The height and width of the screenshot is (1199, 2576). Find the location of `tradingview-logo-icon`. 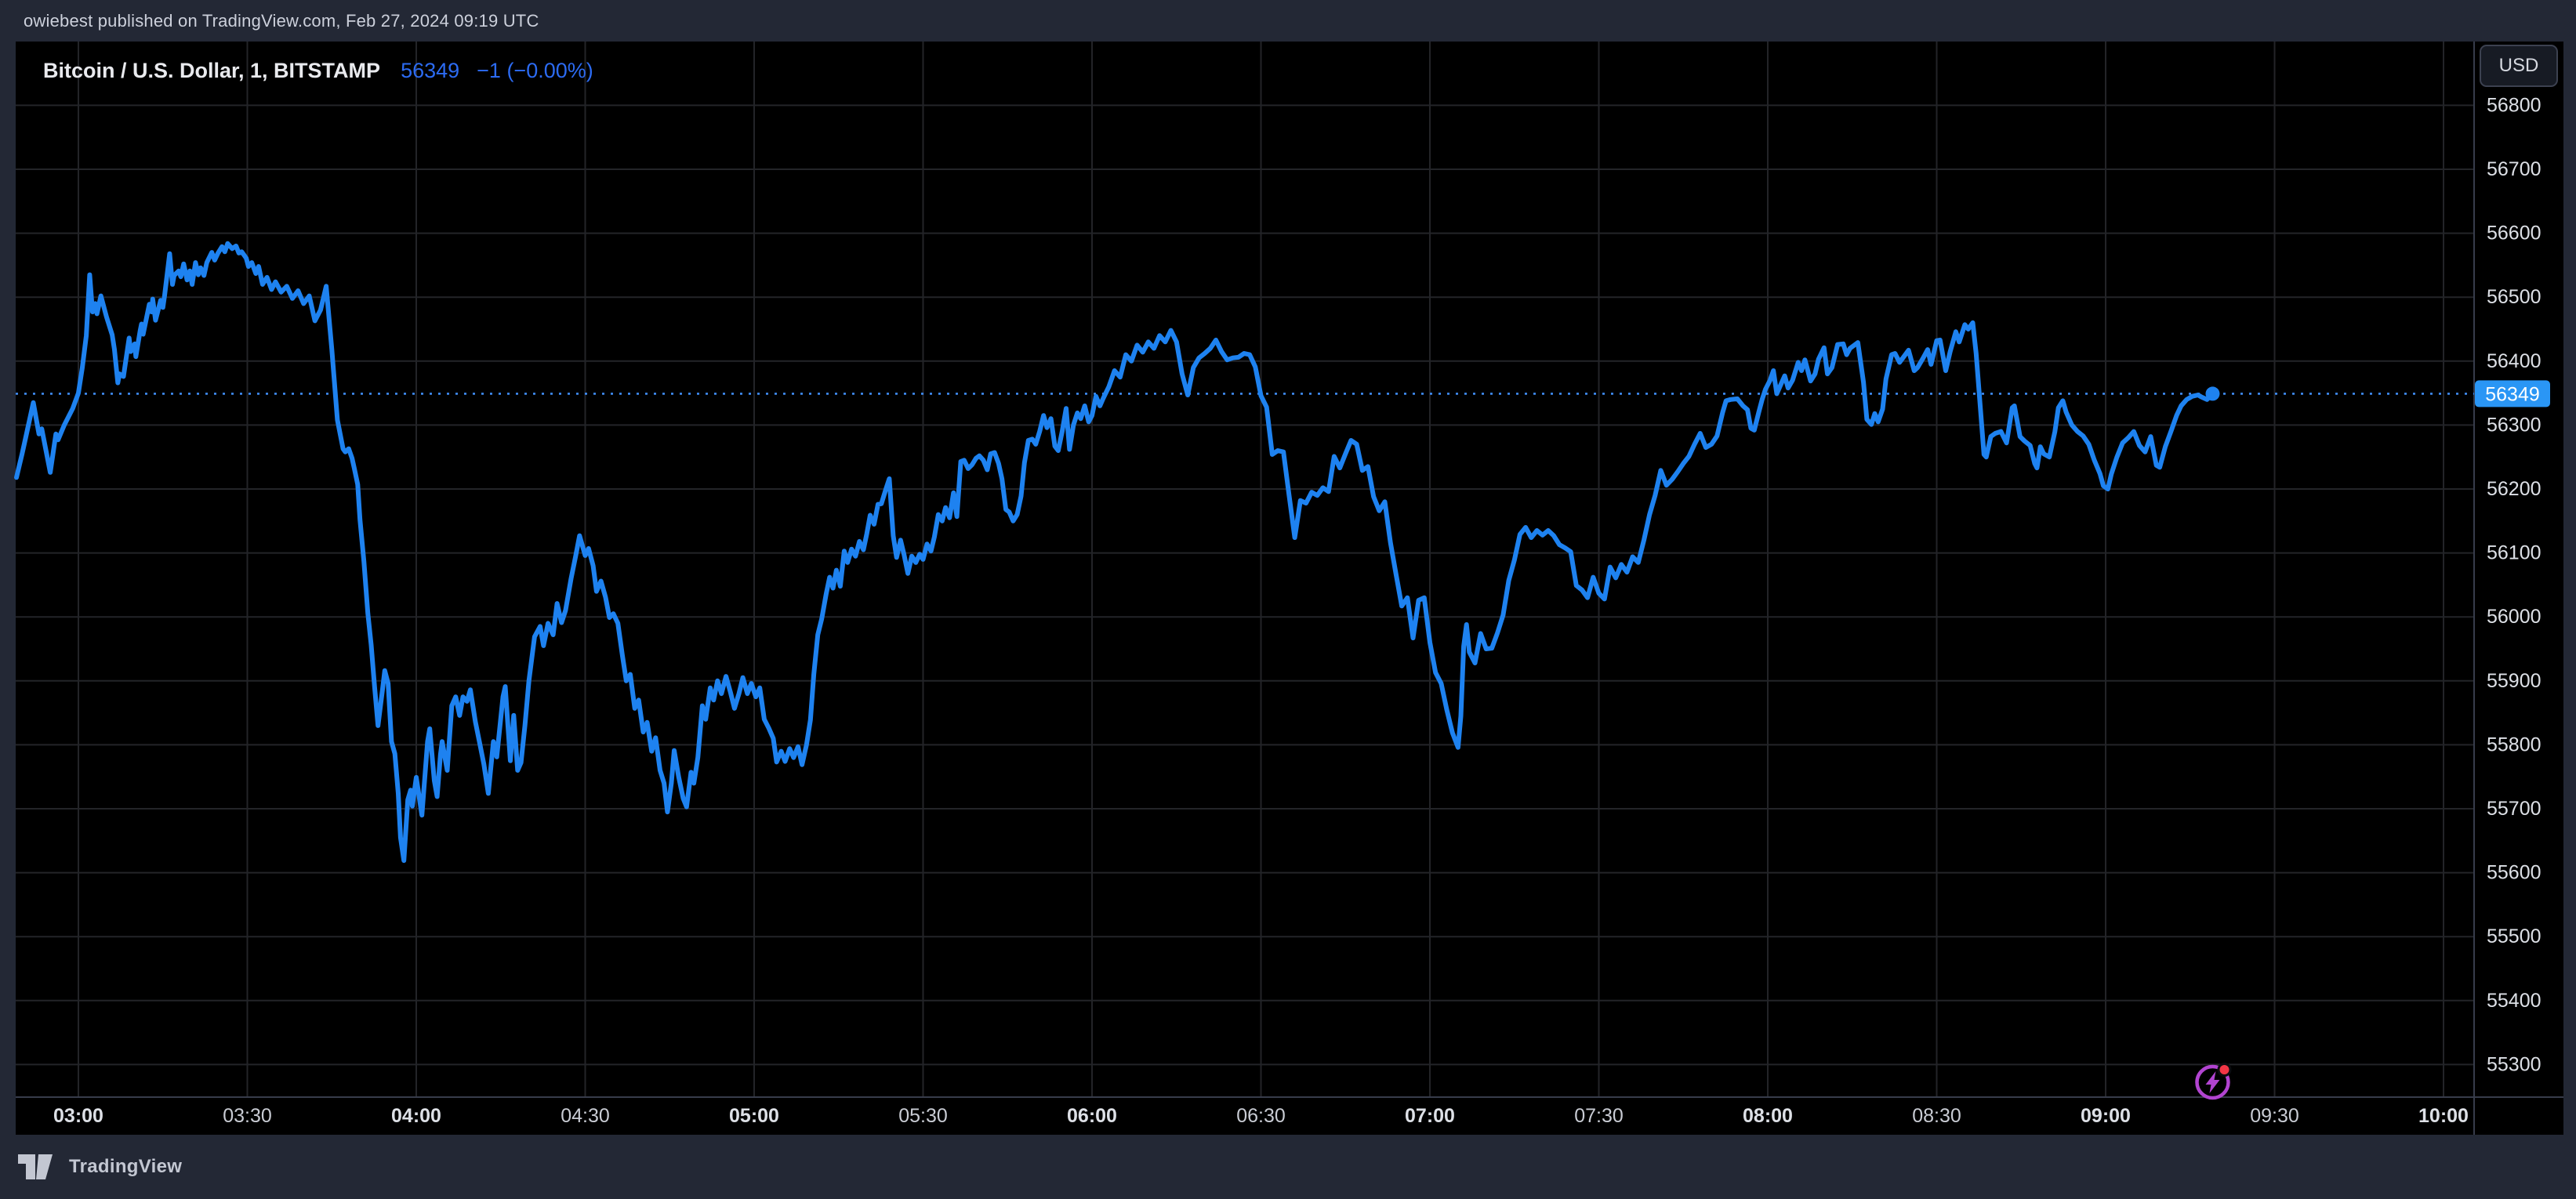

tradingview-logo-icon is located at coordinates (35, 1167).